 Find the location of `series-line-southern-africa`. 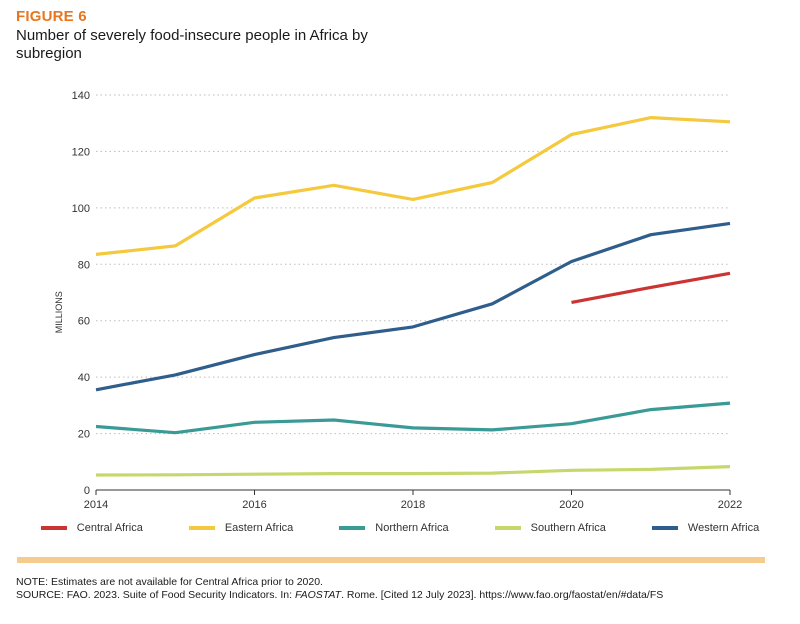

series-line-southern-africa is located at coordinates (413, 471).